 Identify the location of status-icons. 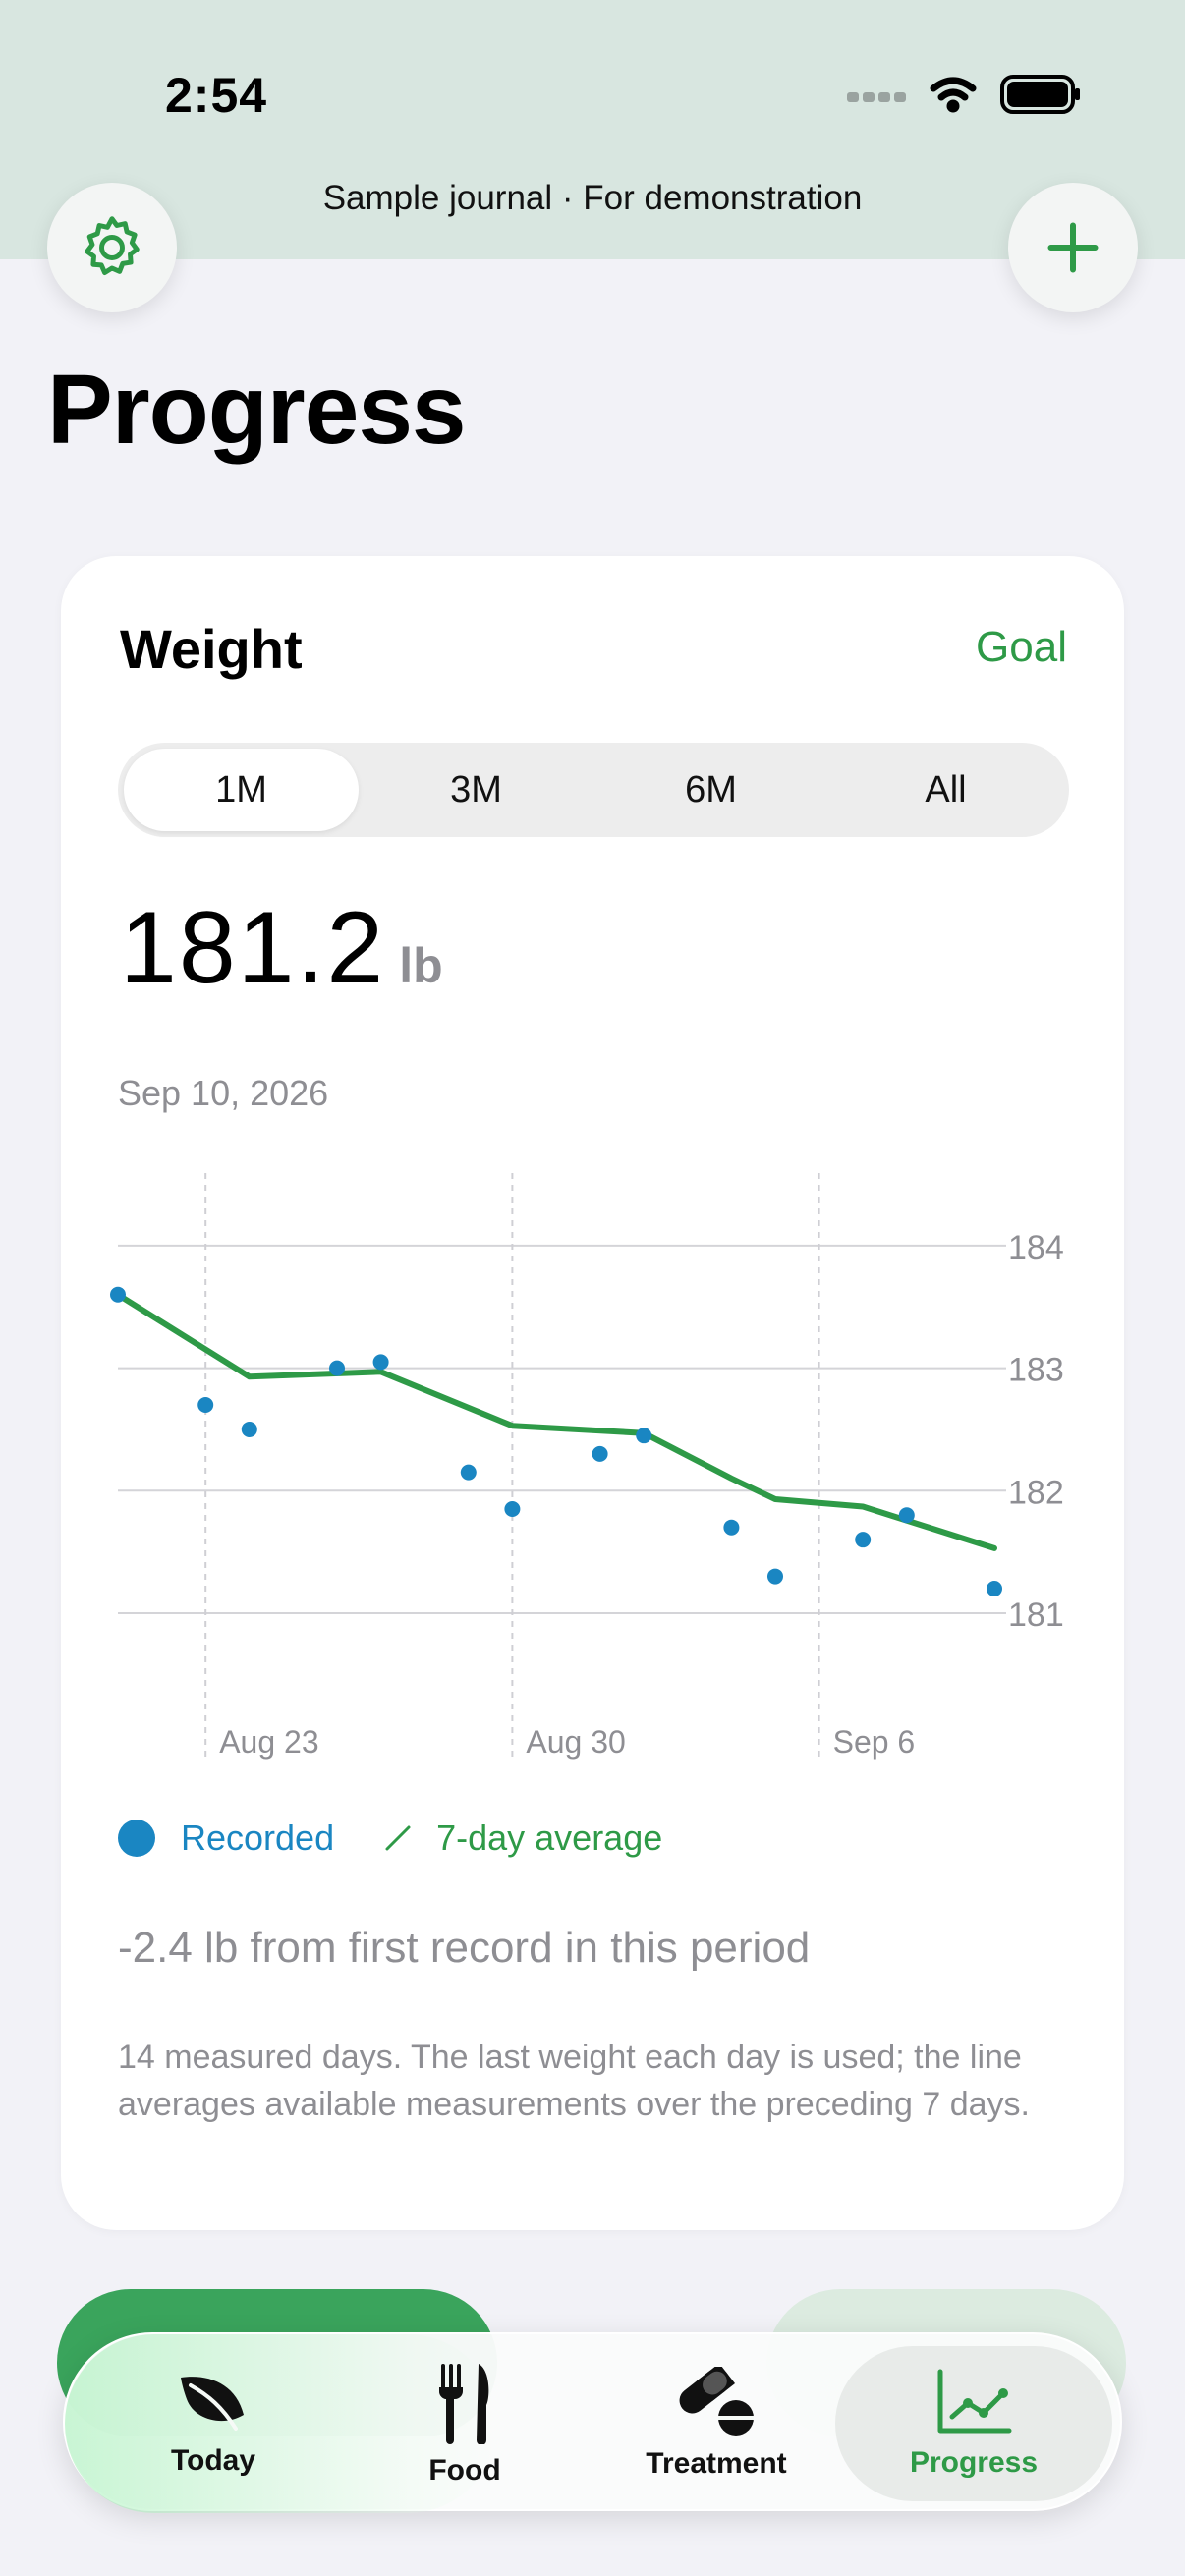
(964, 94).